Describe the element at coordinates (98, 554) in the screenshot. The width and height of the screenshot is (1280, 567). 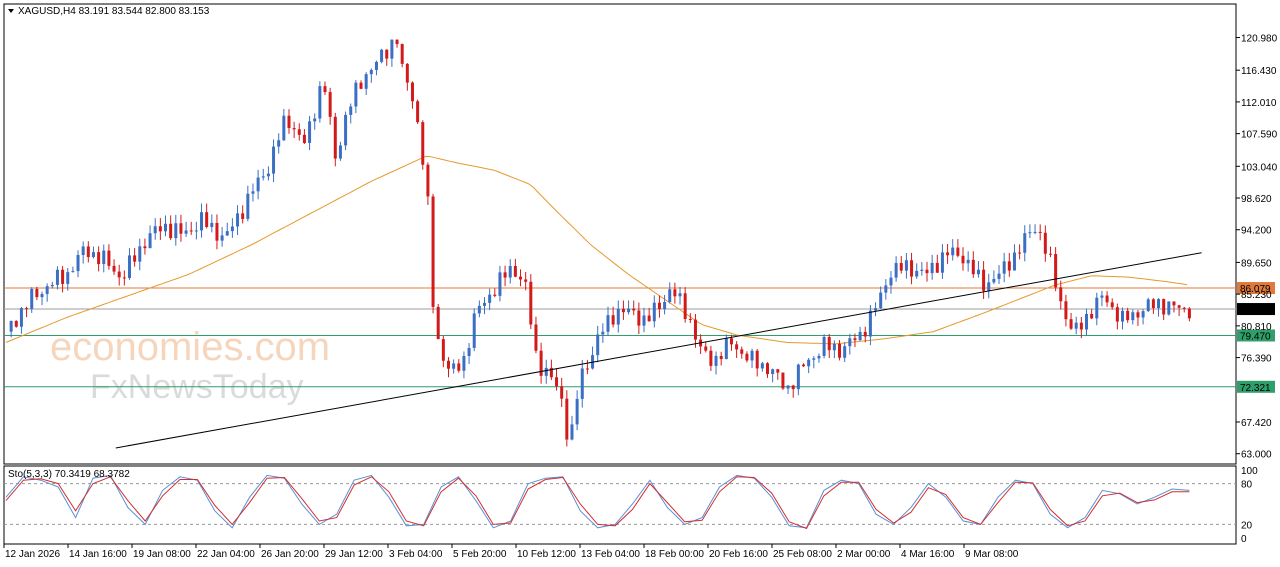
I see `time-tick-label-1: 14 Jan 16:00` at that location.